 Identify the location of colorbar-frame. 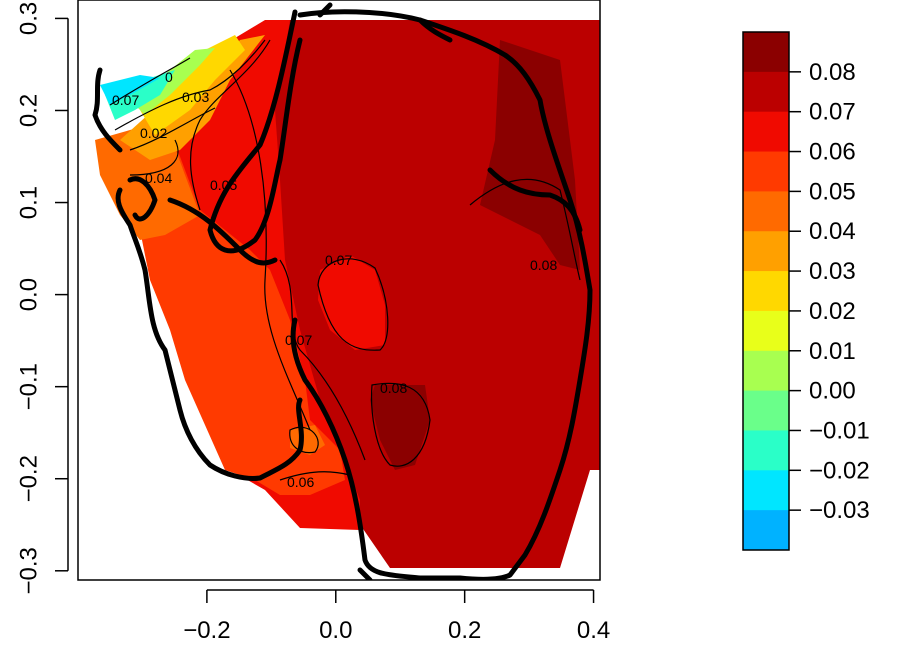
(766, 291).